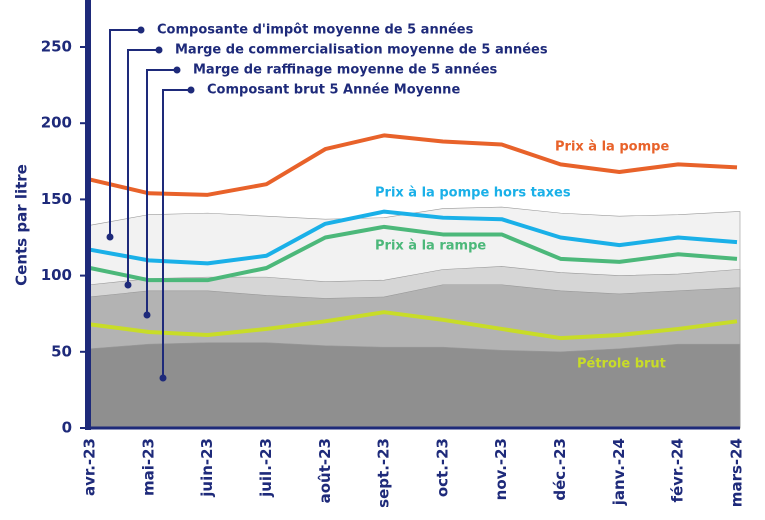  What do you see at coordinates (619, 472) in the screenshot?
I see `x-tick-label: janv.-24` at bounding box center [619, 472].